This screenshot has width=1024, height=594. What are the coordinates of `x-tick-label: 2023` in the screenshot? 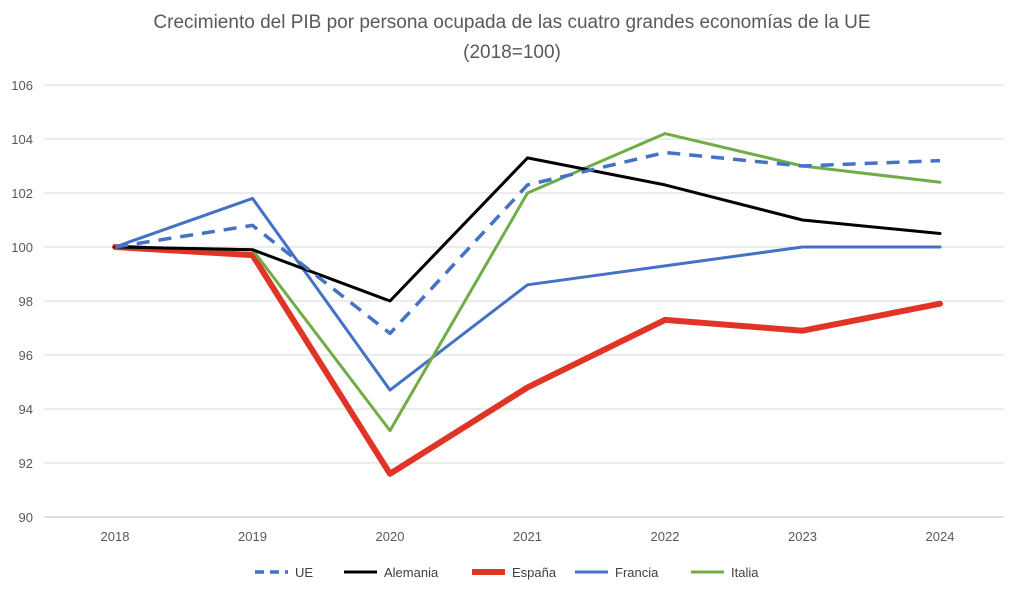 It's located at (802, 536).